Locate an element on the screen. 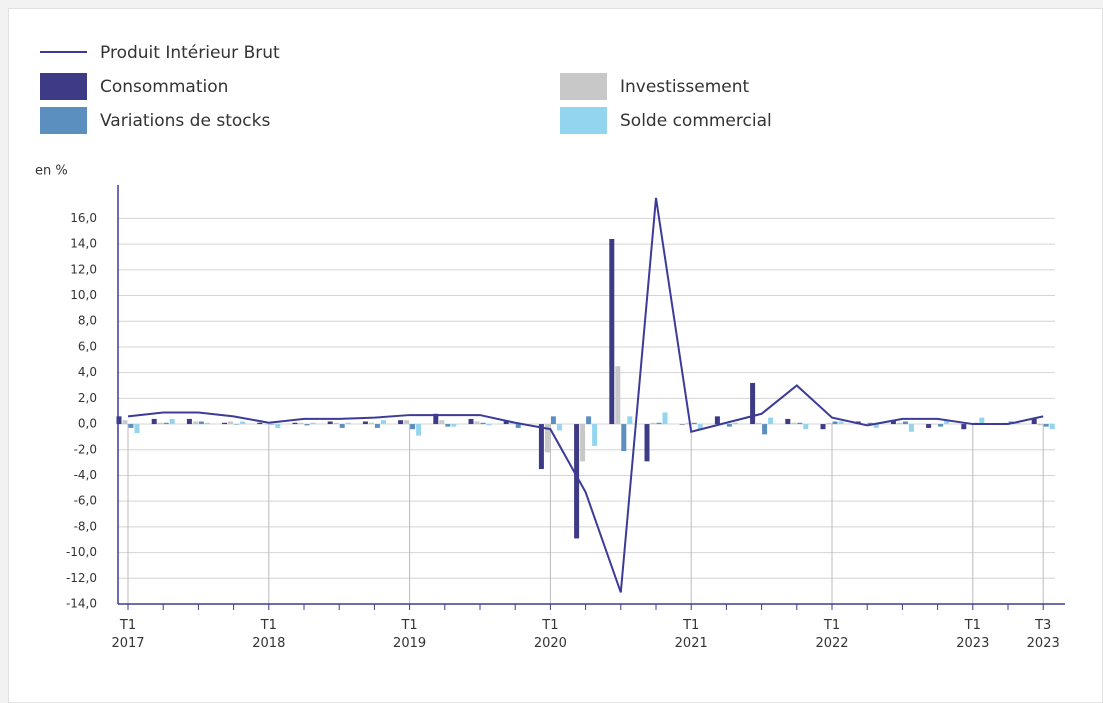  y-tick-label: 6,0 is located at coordinates (87, 346).